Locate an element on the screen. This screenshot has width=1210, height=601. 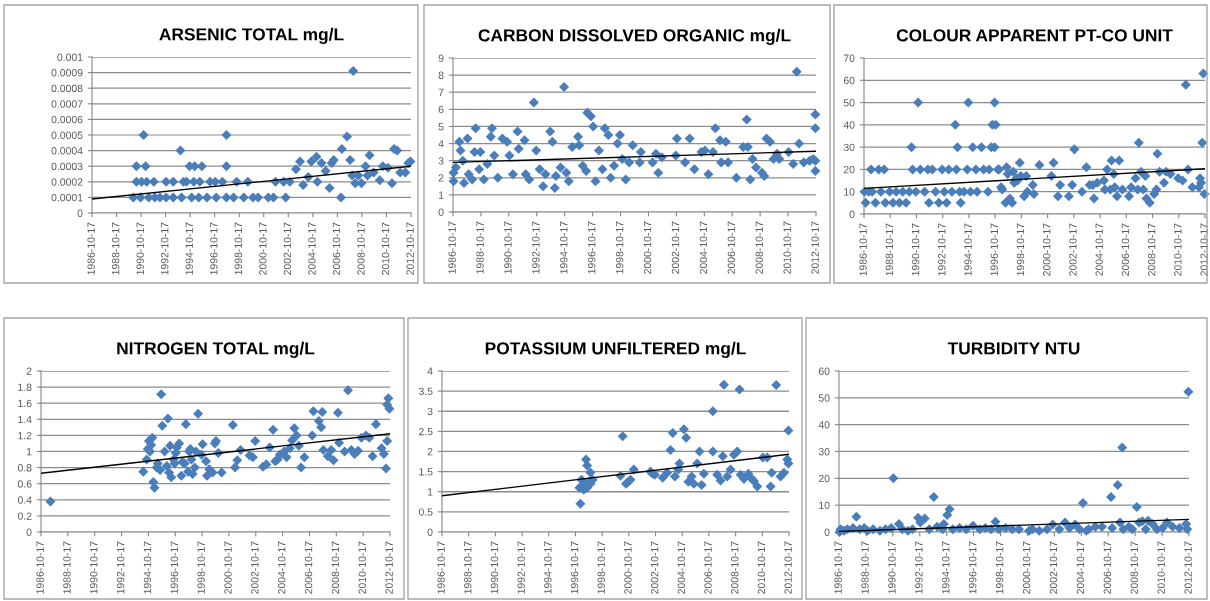
chart-title: ARSENIC TOTAL mg/L is located at coordinates (251, 36).